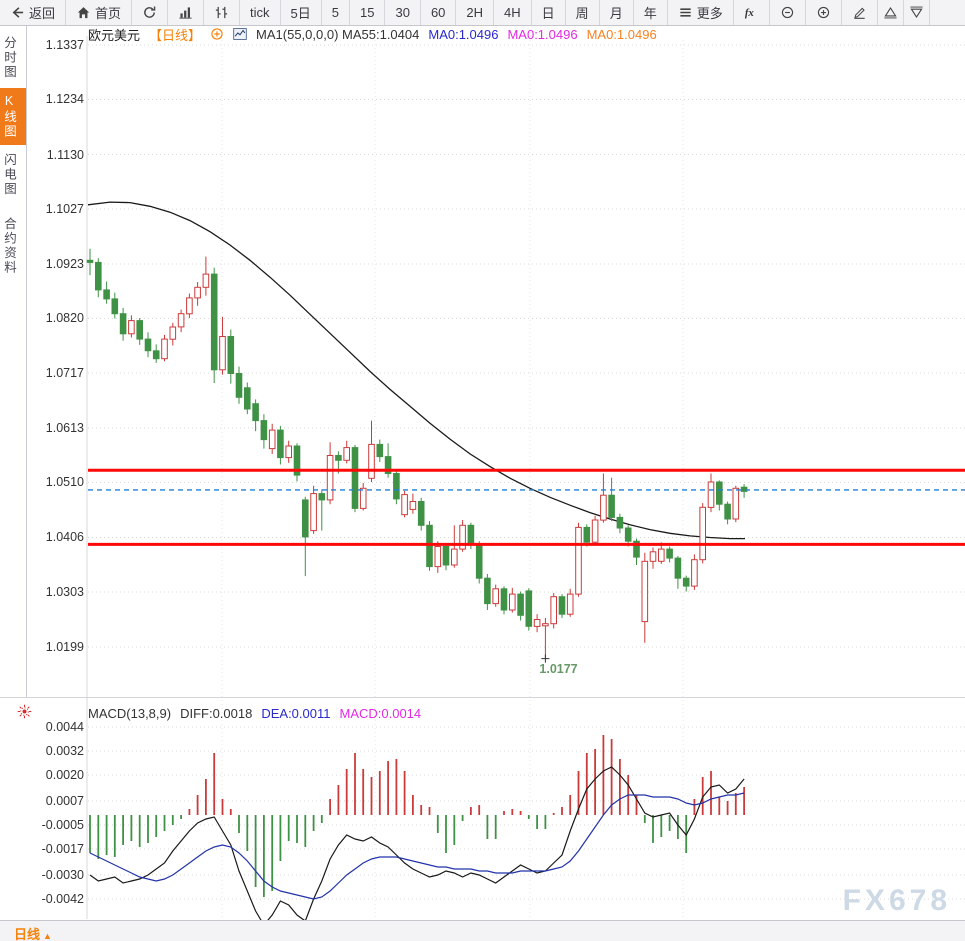  I want to click on dropdown-arrow-icon: ▲, so click(47, 936).